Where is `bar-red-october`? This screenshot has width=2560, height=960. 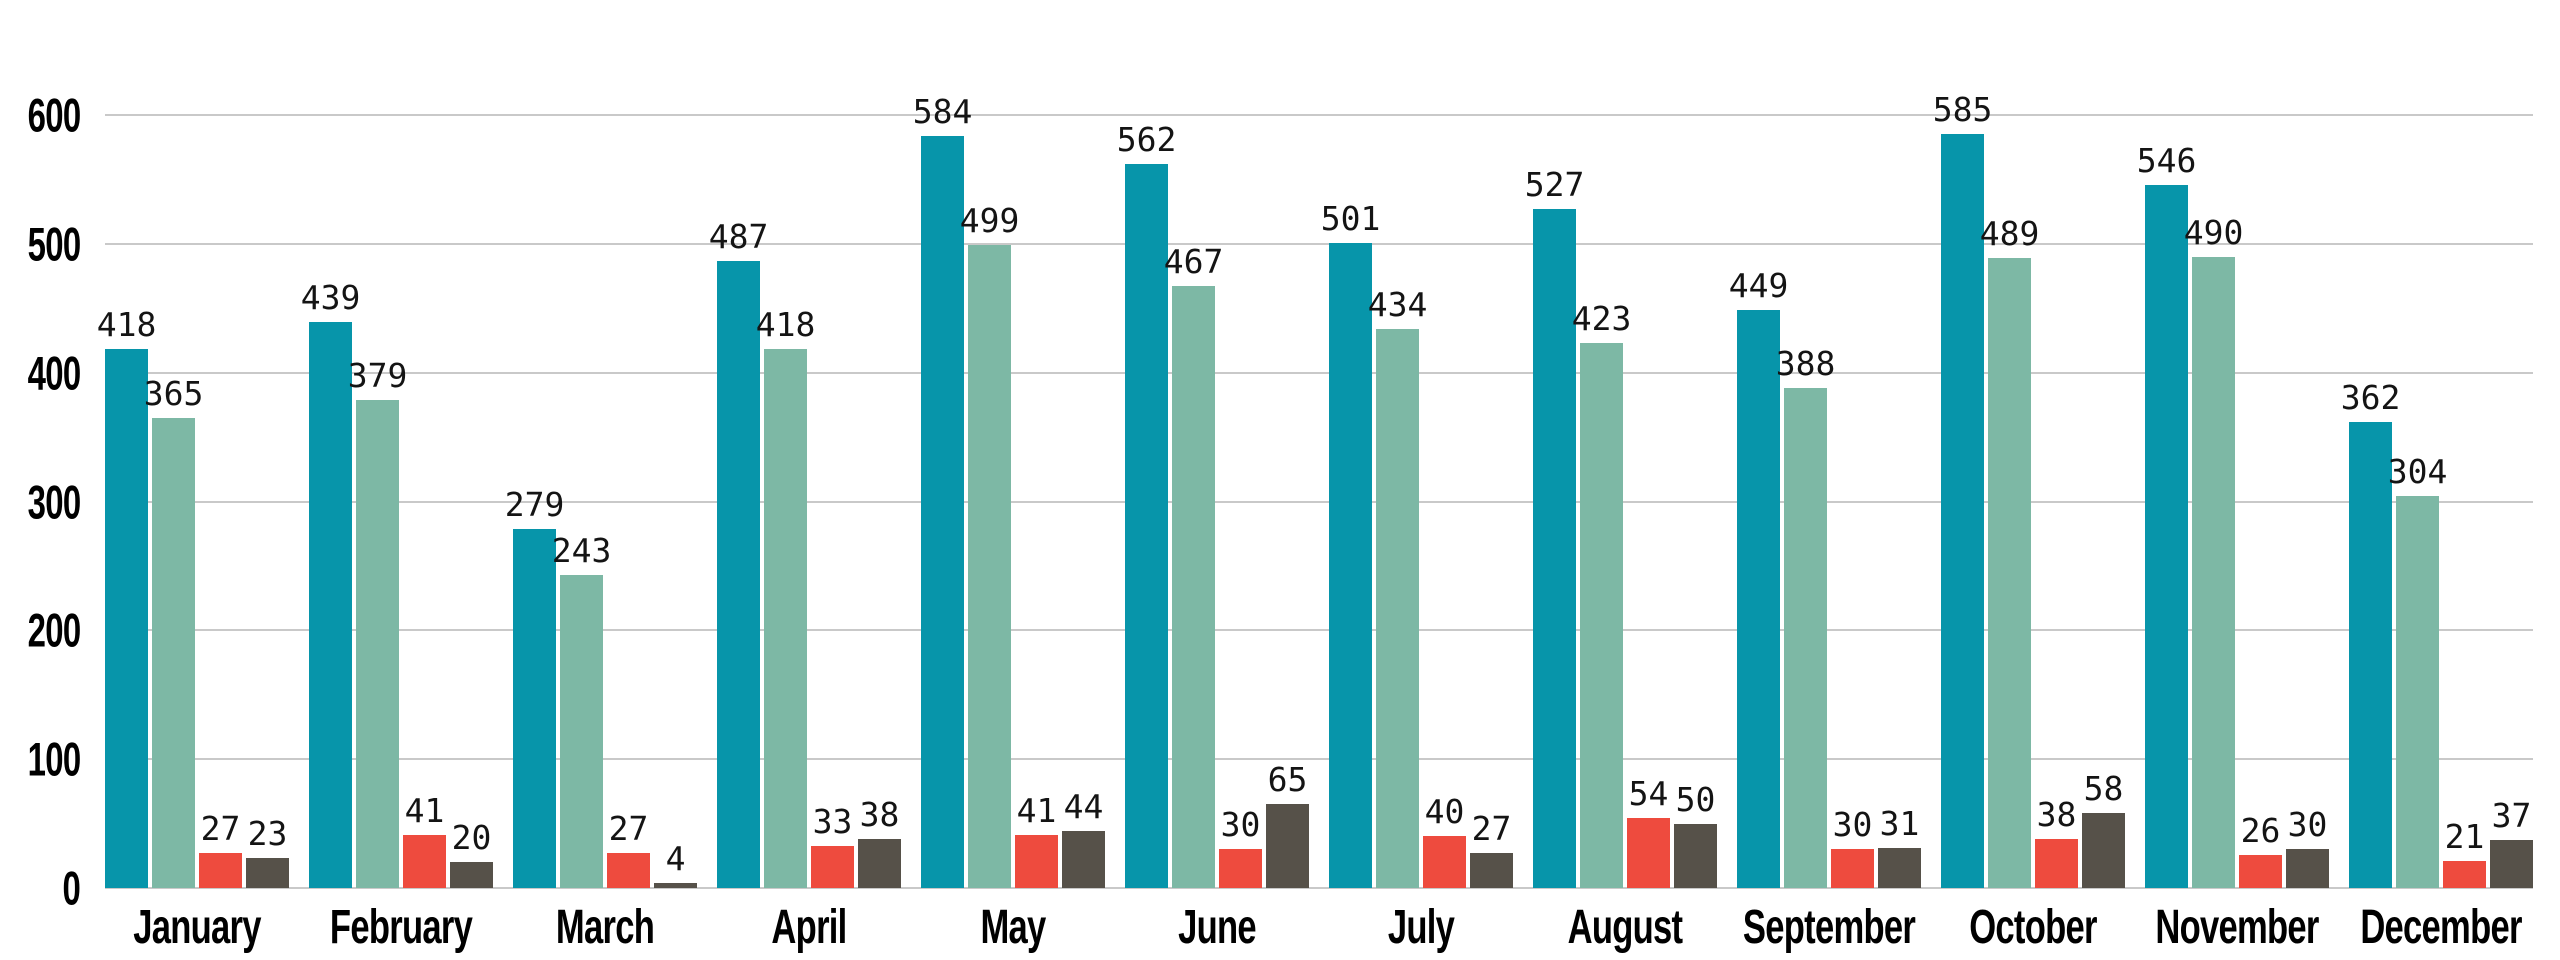
bar-red-october is located at coordinates (2056, 863).